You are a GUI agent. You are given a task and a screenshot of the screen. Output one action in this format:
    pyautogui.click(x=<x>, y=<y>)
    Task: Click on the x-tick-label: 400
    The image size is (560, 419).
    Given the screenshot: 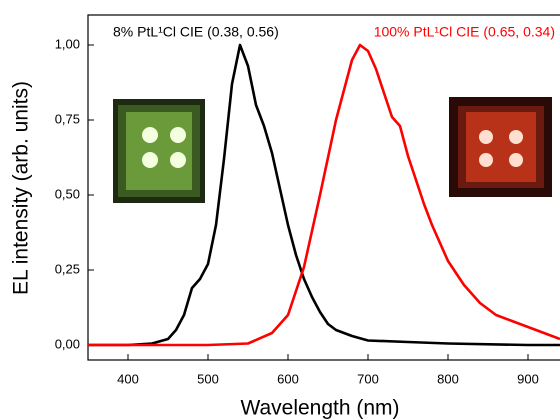 What is the action you would take?
    pyautogui.click(x=128, y=378)
    